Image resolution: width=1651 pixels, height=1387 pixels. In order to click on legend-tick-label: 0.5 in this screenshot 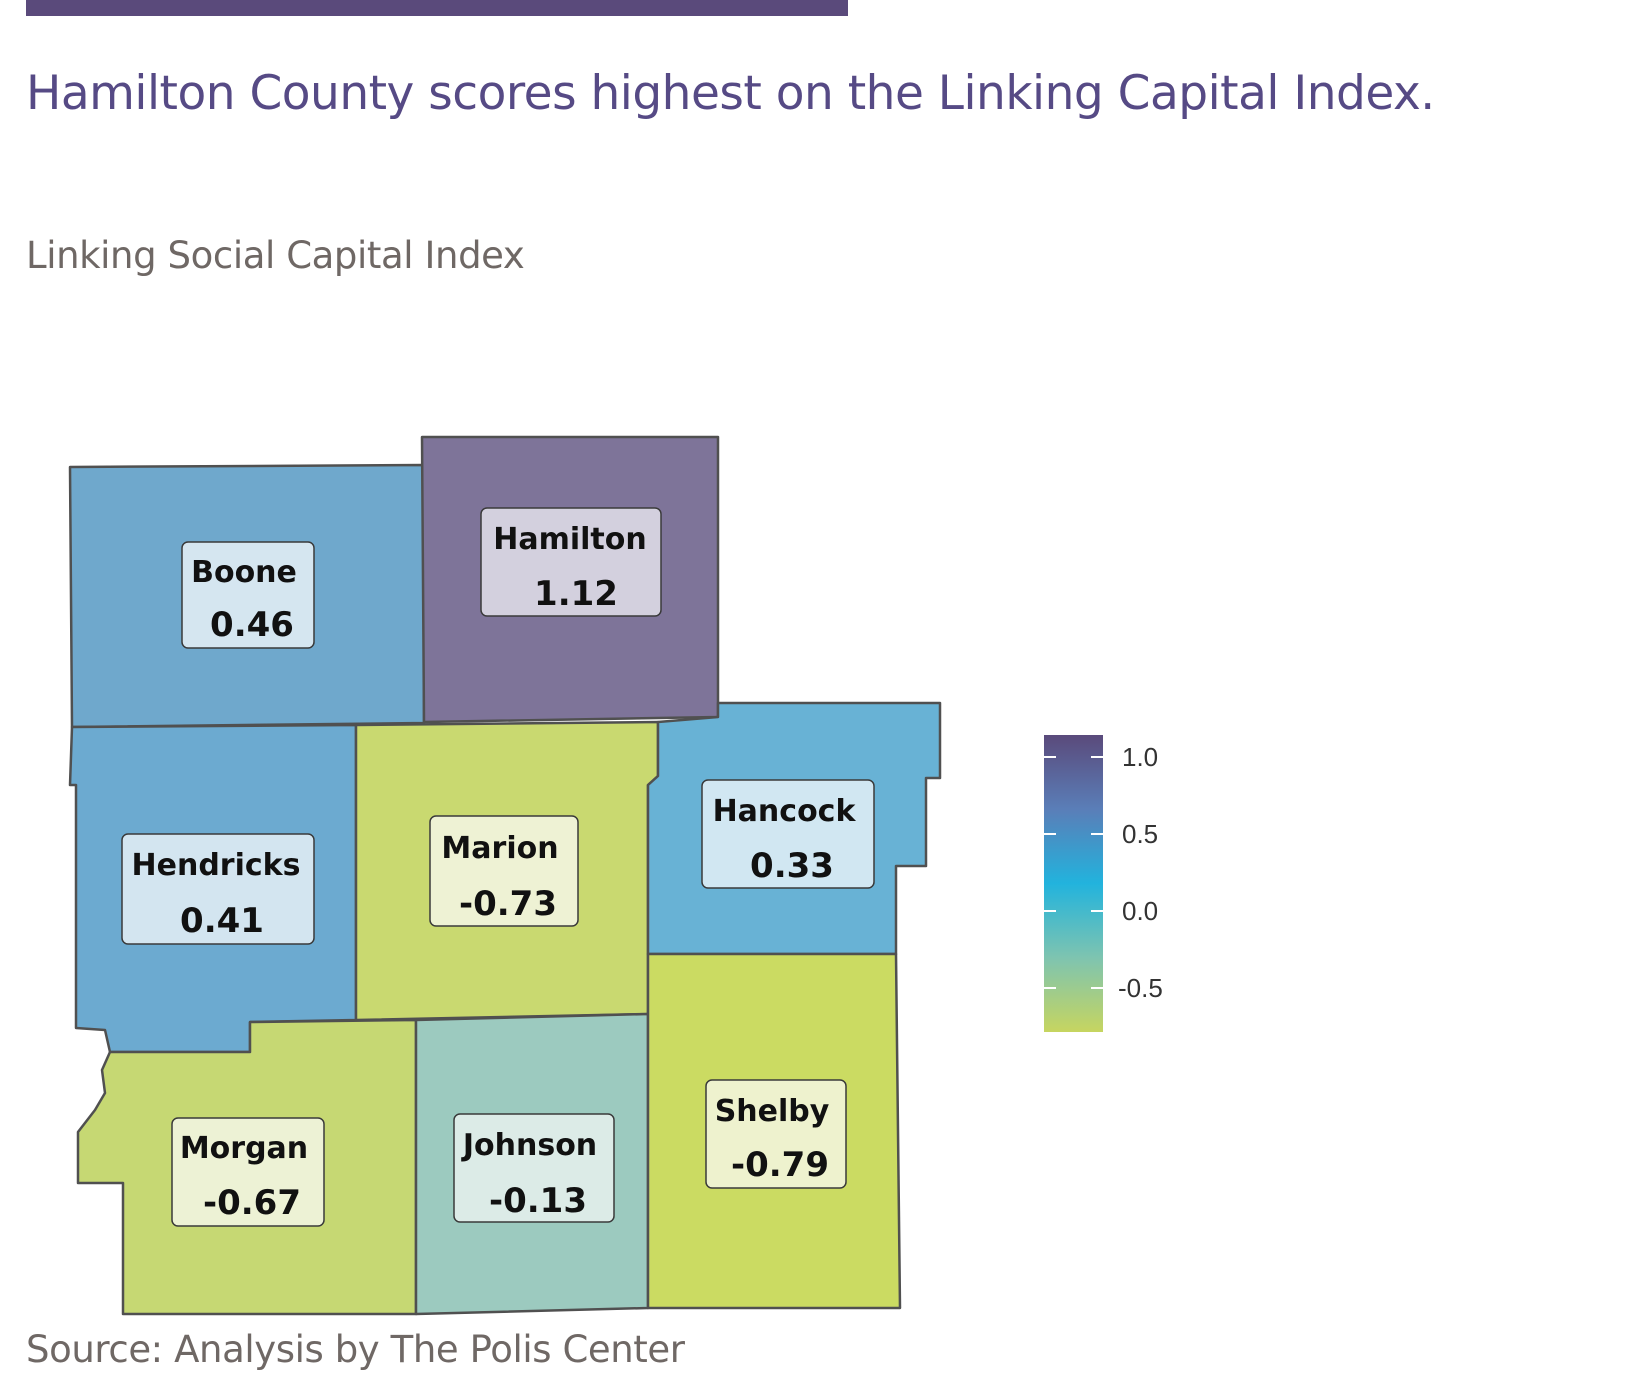, I will do `click(1140, 834)`.